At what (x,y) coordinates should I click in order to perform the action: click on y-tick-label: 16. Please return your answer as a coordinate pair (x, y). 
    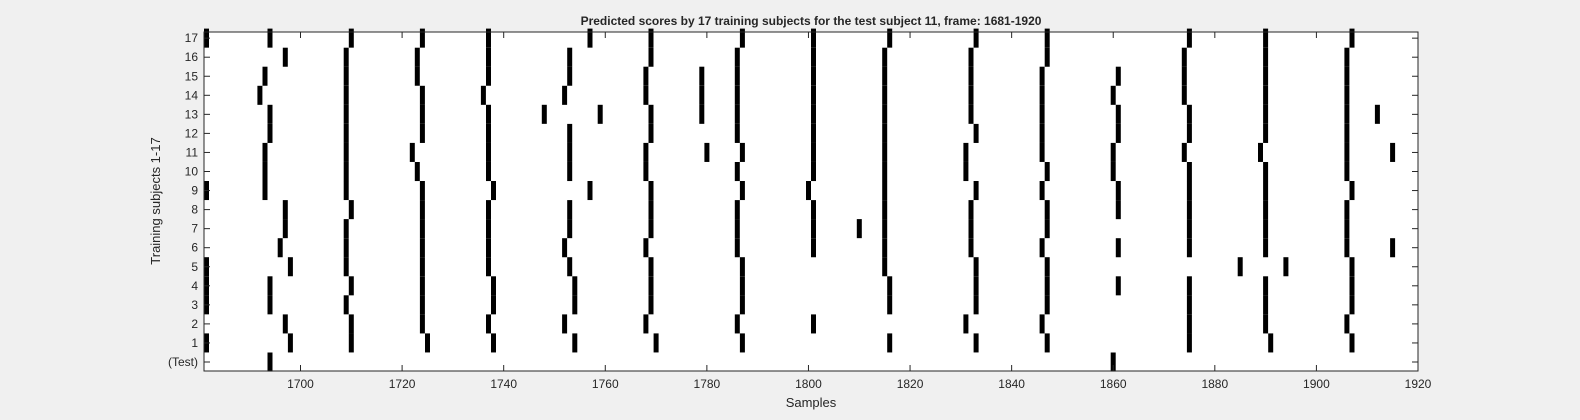
    Looking at the image, I should click on (192, 57).